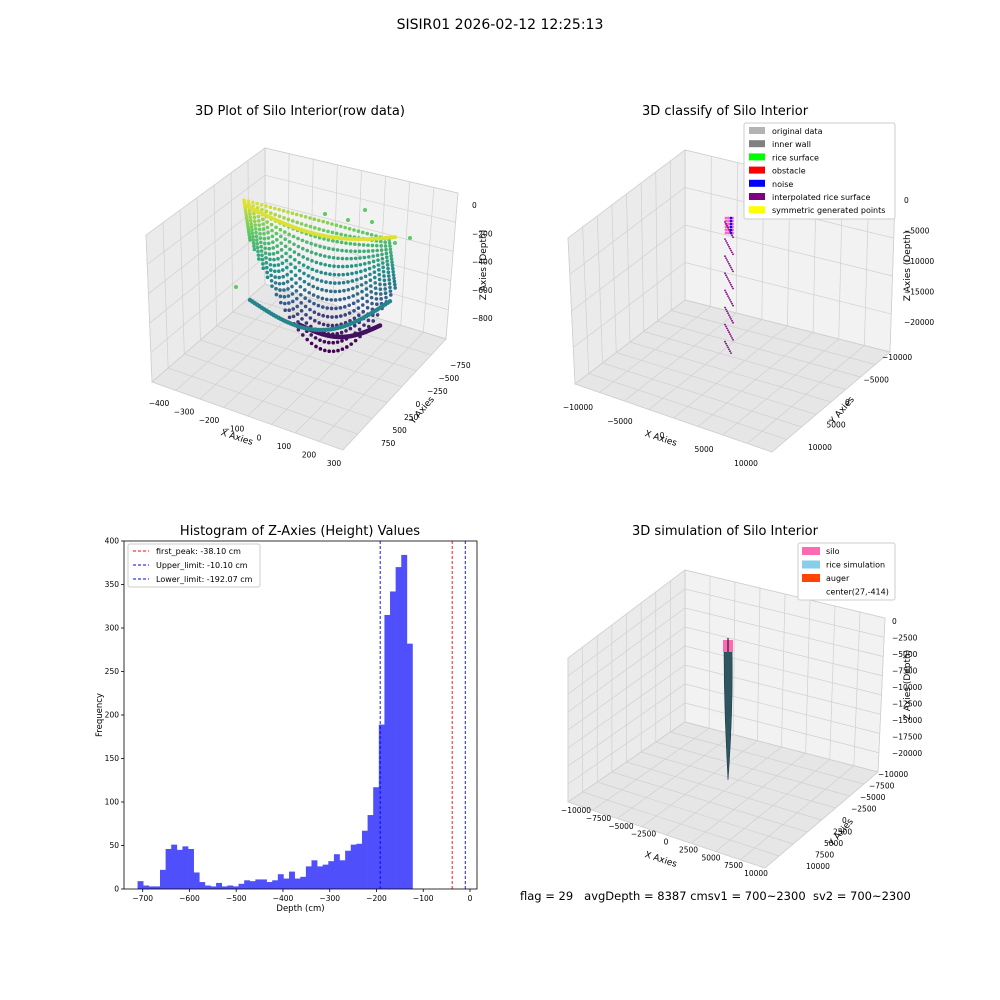 The width and height of the screenshot is (1000, 1000). What do you see at coordinates (482, 318) in the screenshot?
I see `z-tick-label: −800` at bounding box center [482, 318].